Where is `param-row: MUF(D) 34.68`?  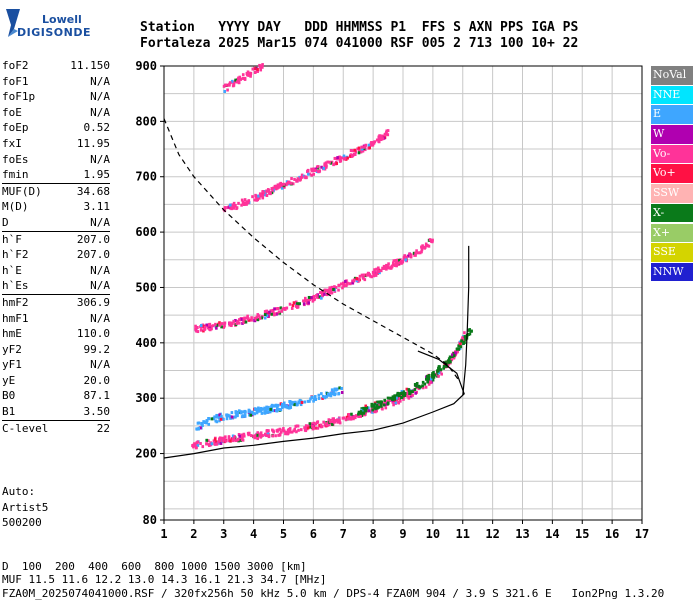 param-row: MUF(D) 34.68 is located at coordinates (56, 191).